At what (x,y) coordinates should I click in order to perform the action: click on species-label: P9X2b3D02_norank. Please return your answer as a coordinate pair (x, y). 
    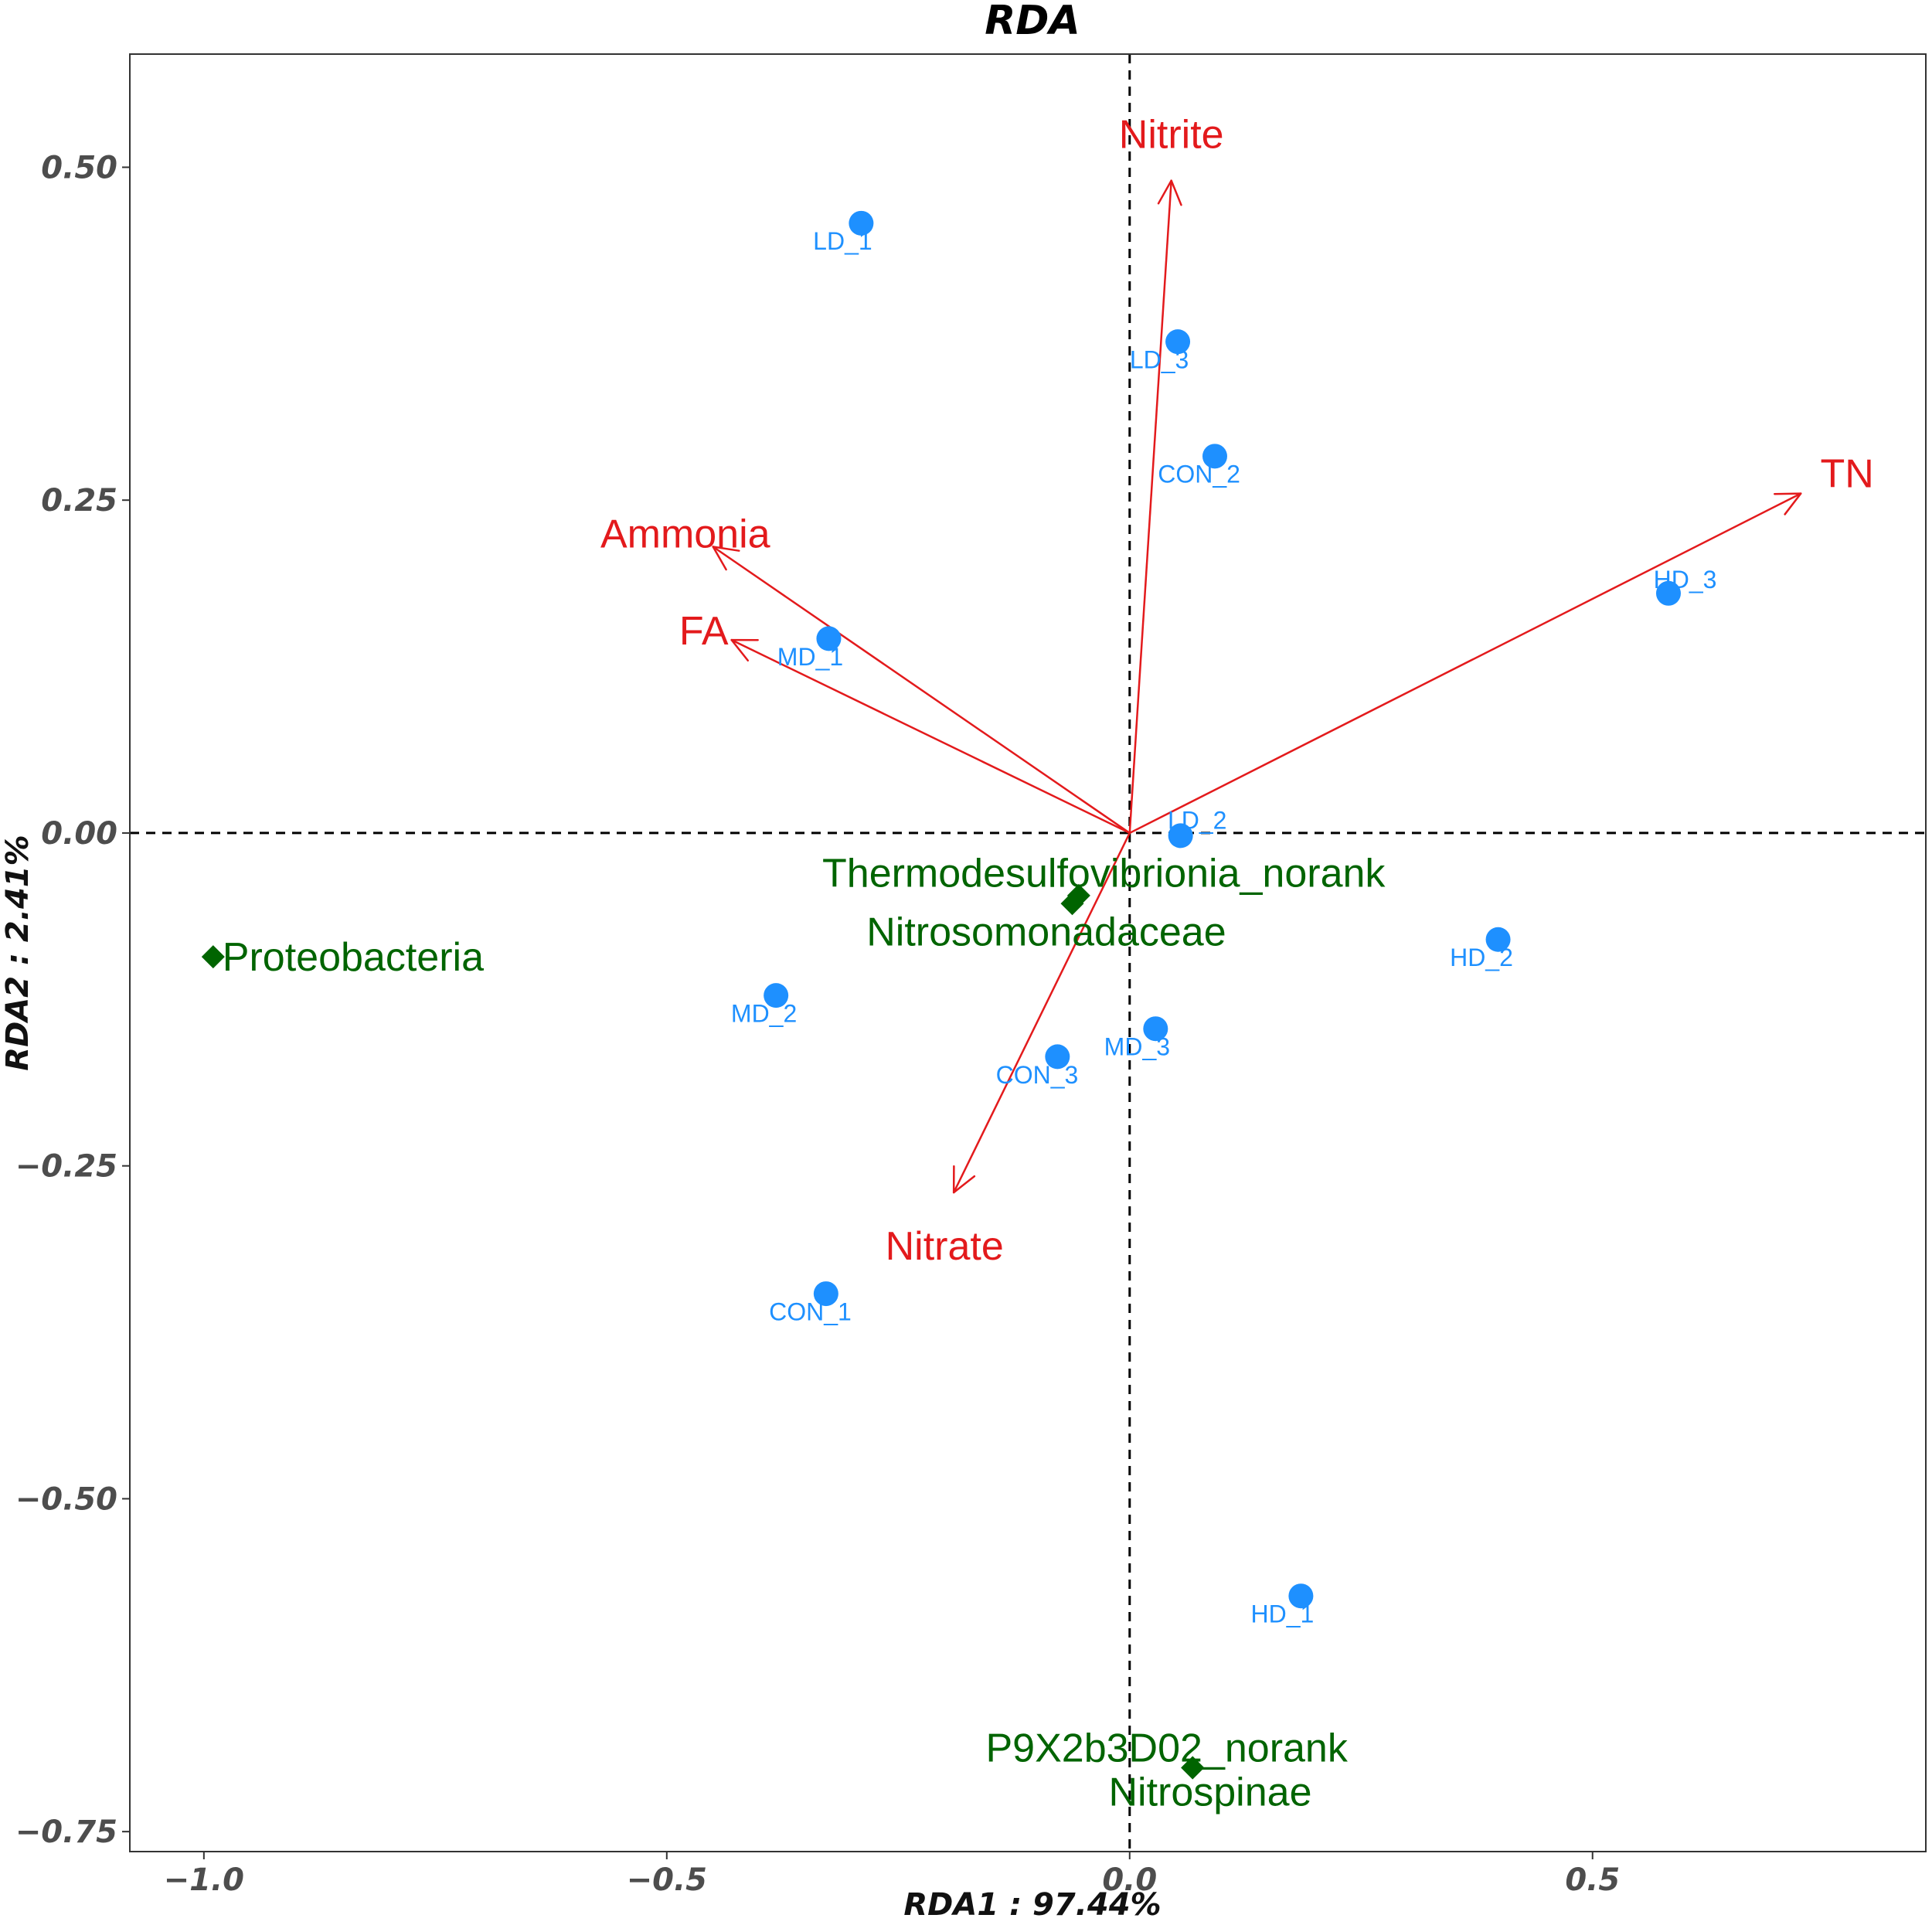
    Looking at the image, I should click on (1168, 1749).